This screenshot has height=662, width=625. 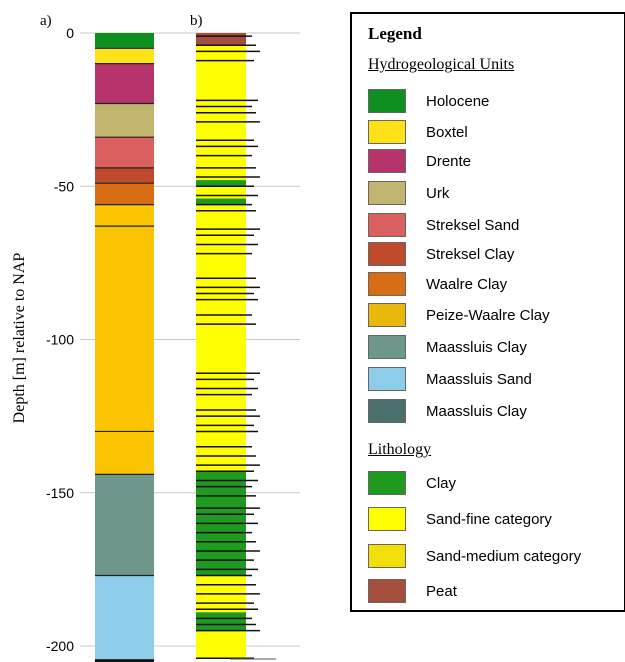 I want to click on units-header: Hydrogeological Units, so click(x=441, y=64).